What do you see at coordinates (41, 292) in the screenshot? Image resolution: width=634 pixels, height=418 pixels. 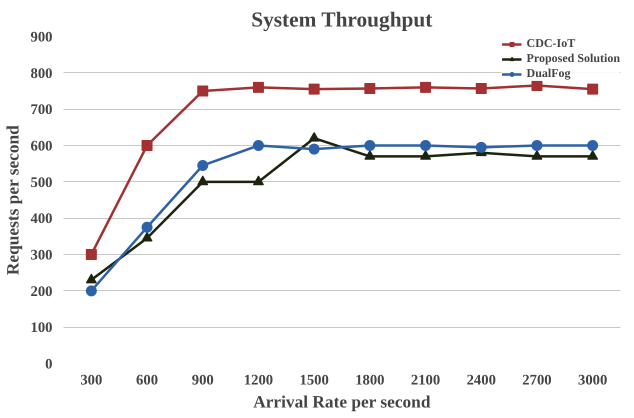 I see `y-tick-label: 200` at bounding box center [41, 292].